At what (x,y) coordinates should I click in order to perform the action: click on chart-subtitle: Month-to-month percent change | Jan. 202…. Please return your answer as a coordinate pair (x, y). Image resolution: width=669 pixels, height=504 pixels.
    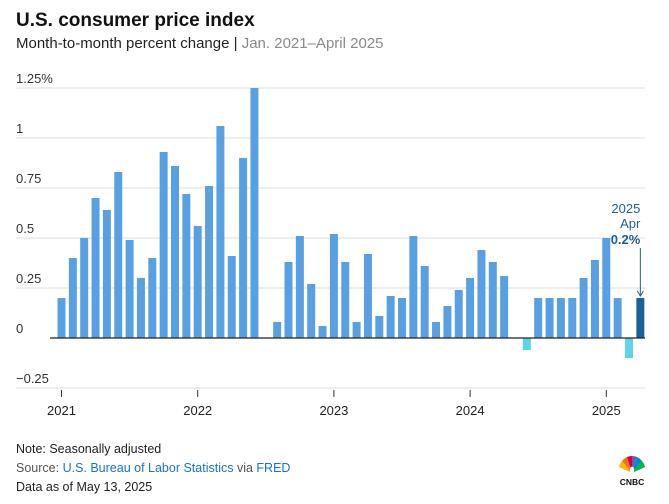
    Looking at the image, I should click on (199, 43).